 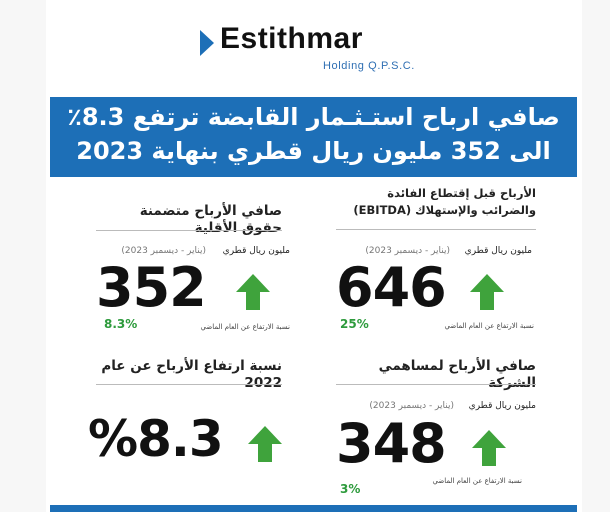 I want to click on brand-logo: Estithmar Holding Q.P.S.C., so click(x=326, y=48).